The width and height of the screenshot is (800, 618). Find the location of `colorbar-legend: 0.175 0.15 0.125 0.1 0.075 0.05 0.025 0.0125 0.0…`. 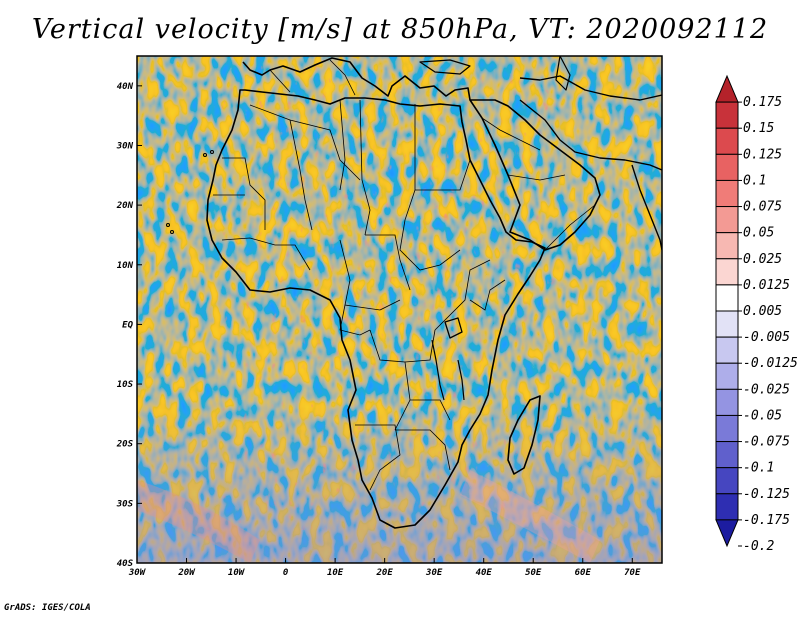

colorbar-legend: 0.175 0.15 0.125 0.1 0.075 0.05 0.025 0.0125 0.0… is located at coordinates (756, 314).